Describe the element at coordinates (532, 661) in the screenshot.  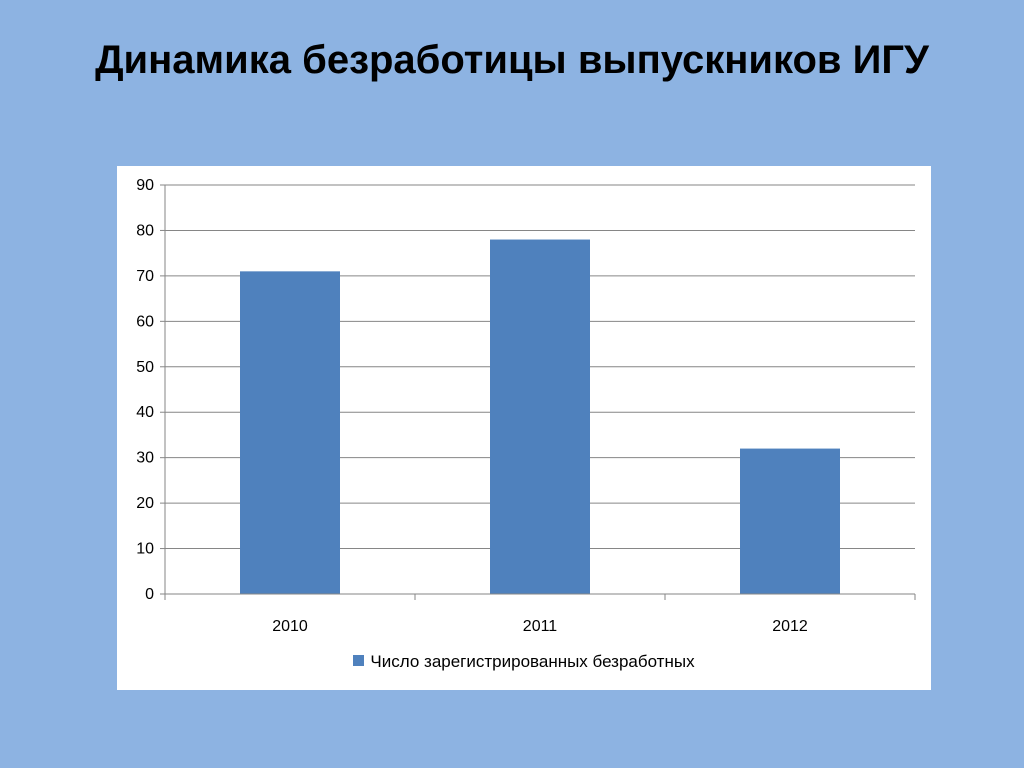
I see `legend-label: Число зарегистрированных безработных` at that location.